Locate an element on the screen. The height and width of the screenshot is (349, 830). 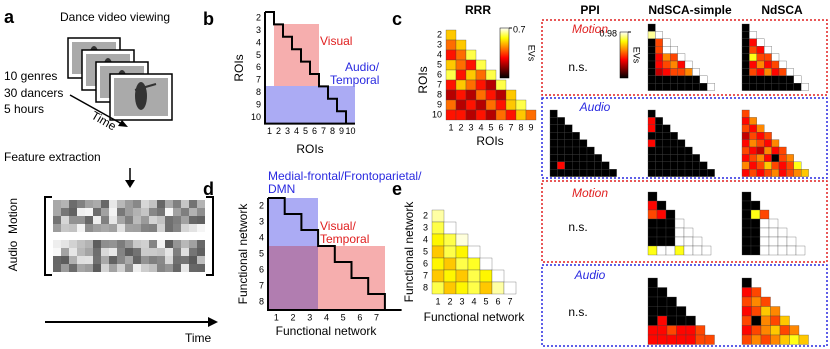
stat: 30 dancers is located at coordinates (33, 93).